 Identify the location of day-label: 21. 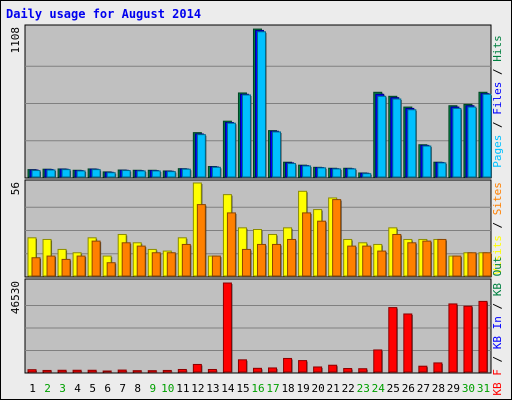
(333, 388).